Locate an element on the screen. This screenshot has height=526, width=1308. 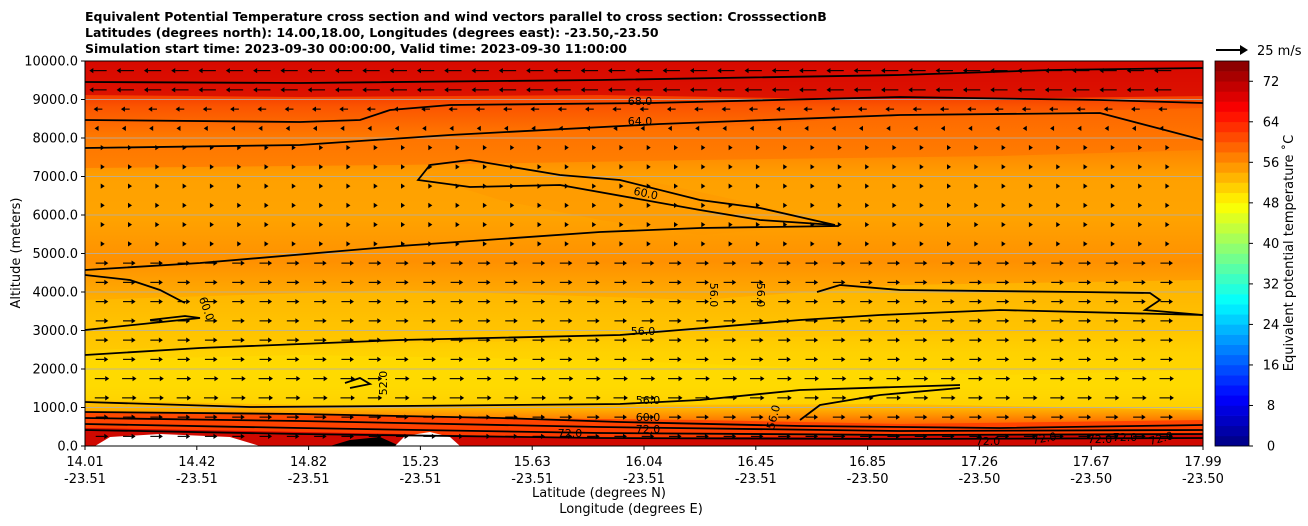
colorbar-frame is located at coordinates (1232, 253).